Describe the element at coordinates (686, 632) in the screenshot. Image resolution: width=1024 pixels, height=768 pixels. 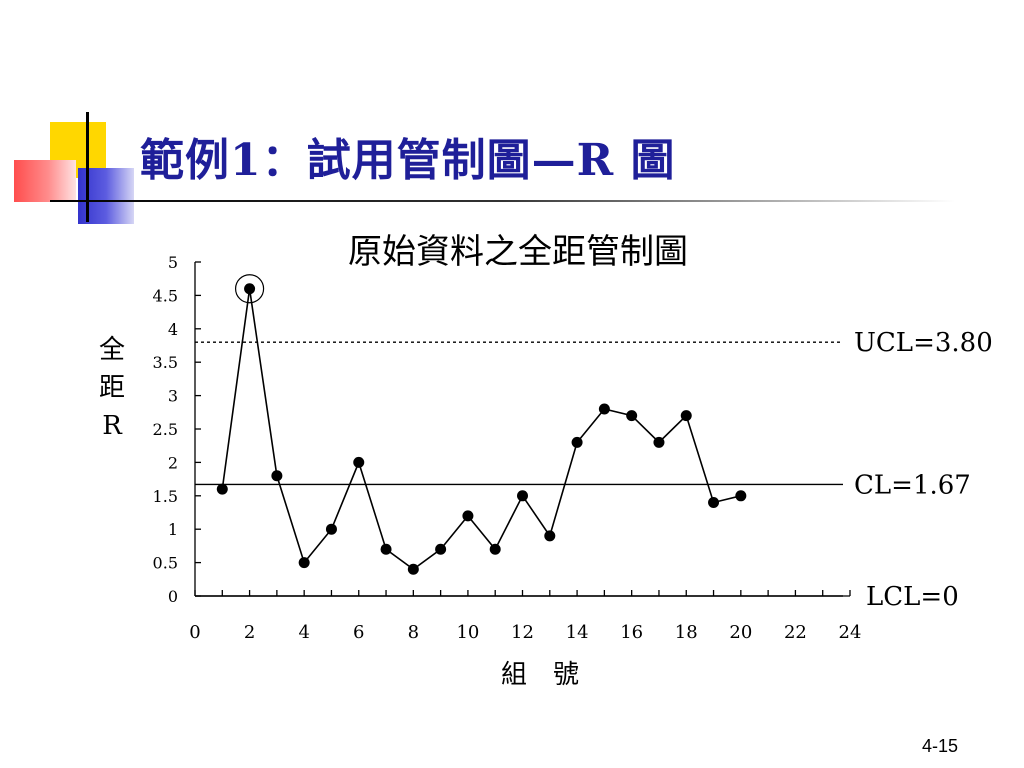
I see `x-tick-label: 18` at that location.